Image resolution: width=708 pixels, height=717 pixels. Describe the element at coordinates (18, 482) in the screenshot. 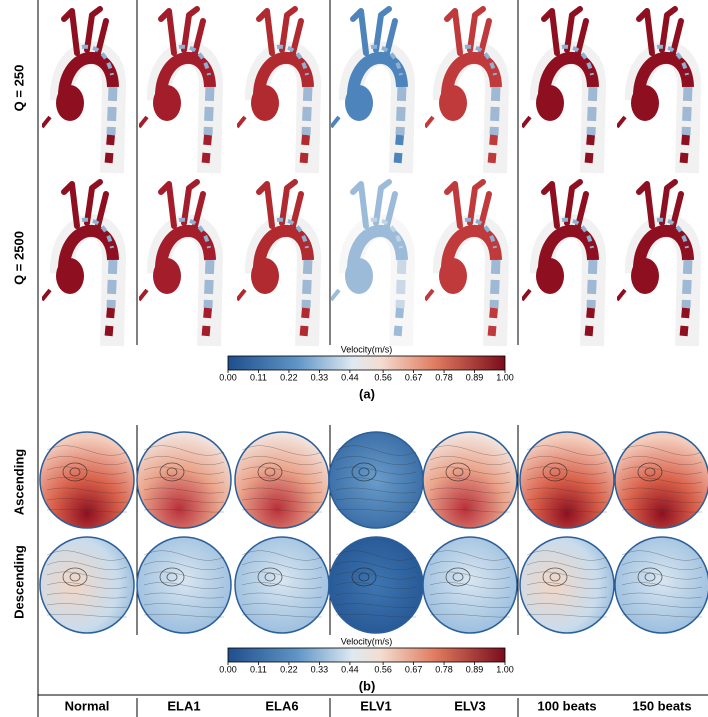

I see `row-label: Ascending` at that location.